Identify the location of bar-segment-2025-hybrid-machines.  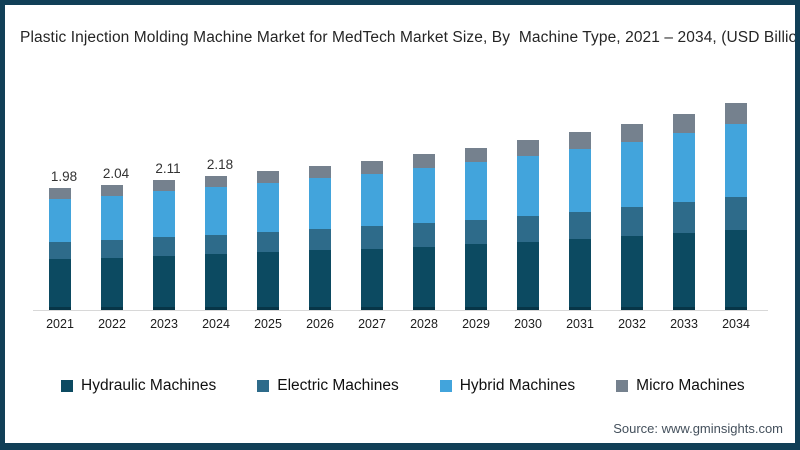
(268, 207).